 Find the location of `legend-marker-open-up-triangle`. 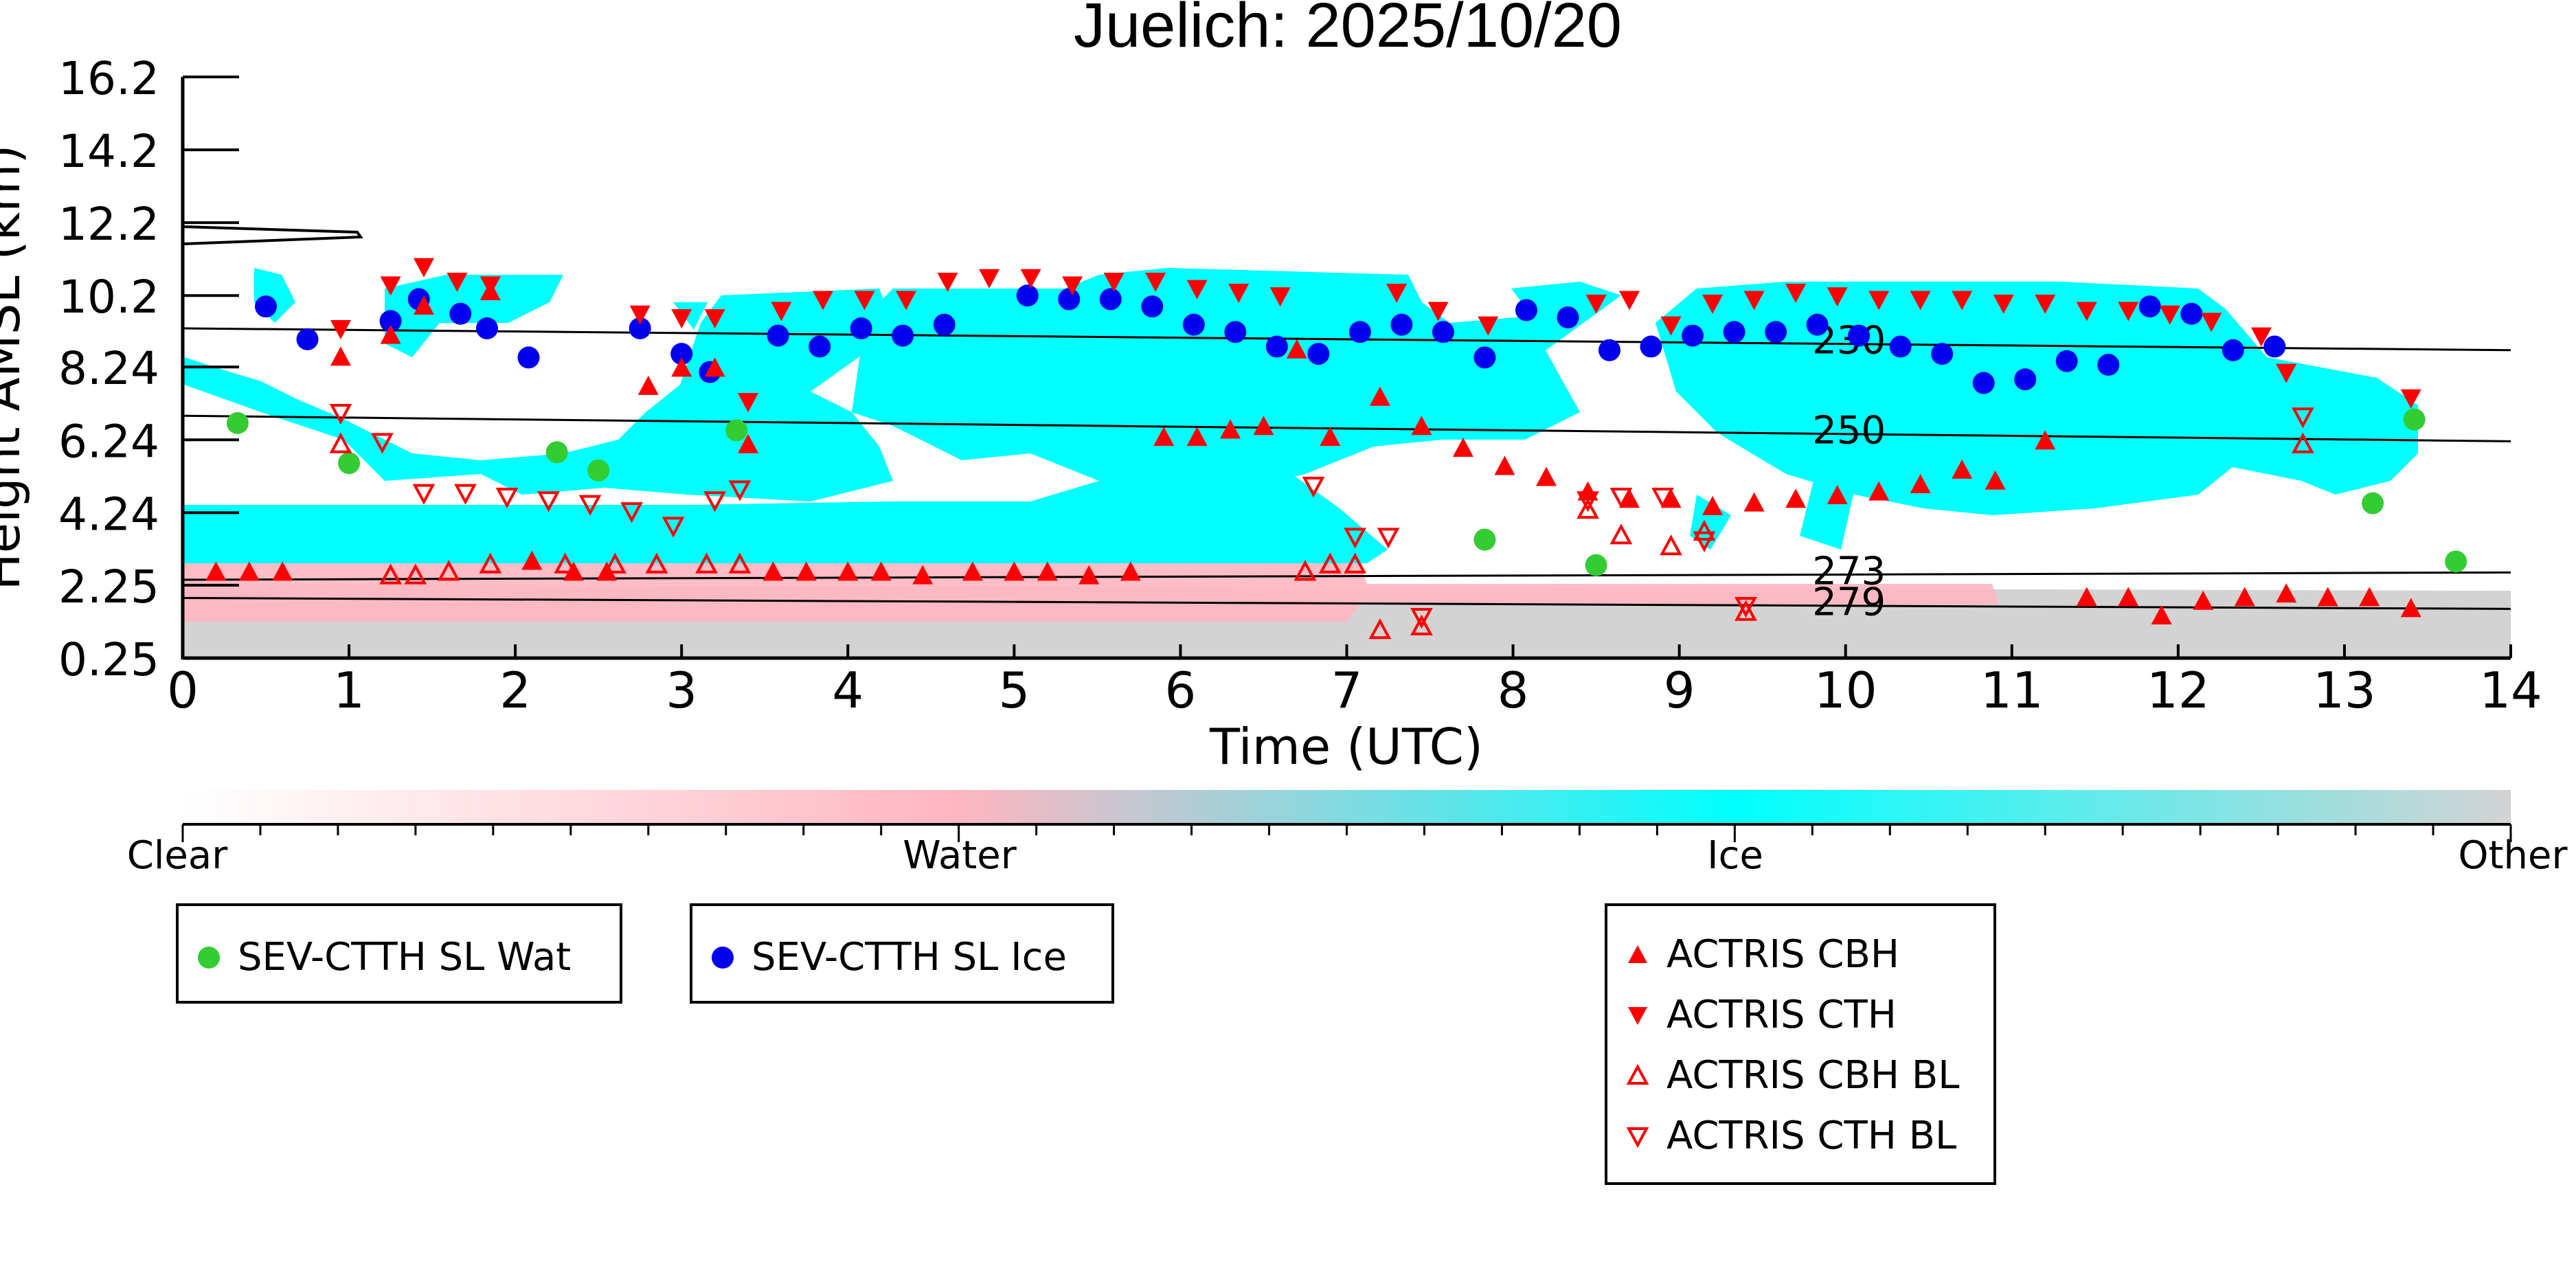

legend-marker-open-up-triangle is located at coordinates (1637, 1074).